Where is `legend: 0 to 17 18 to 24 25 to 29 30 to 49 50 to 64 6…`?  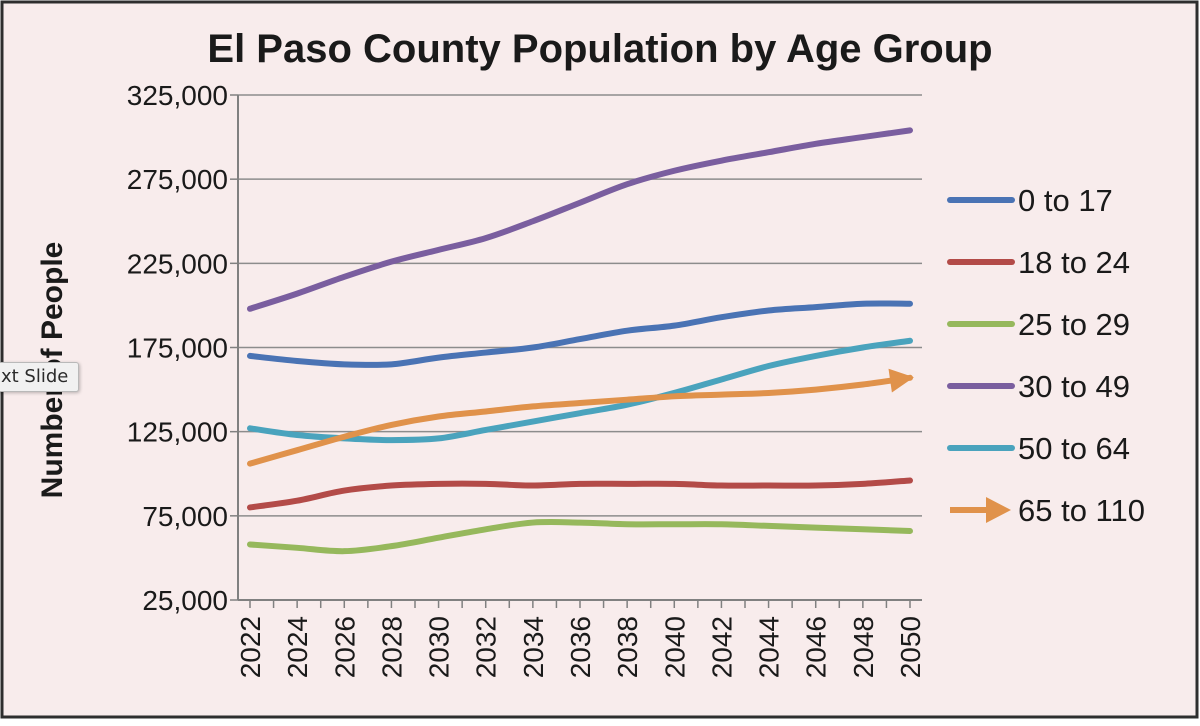
legend: 0 to 17 18 to 24 25 to 29 30 to 49 50 to 64 6… is located at coordinates (1046, 355).